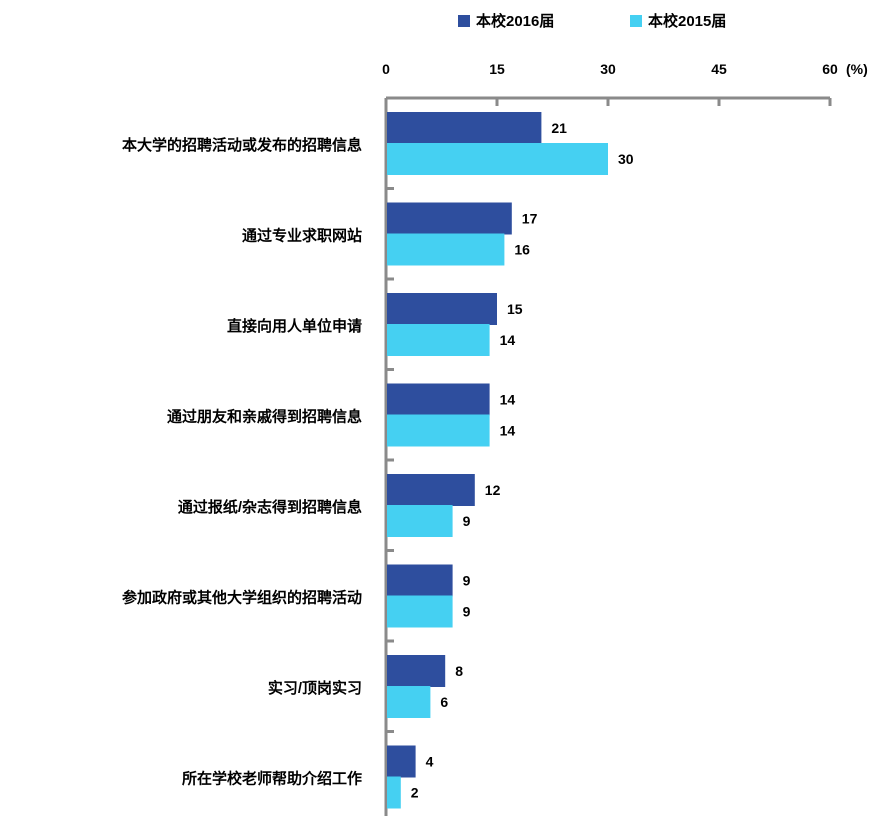 The width and height of the screenshot is (887, 816). Describe the element at coordinates (559, 128) in the screenshot. I see `bar-value-label: 21` at that location.